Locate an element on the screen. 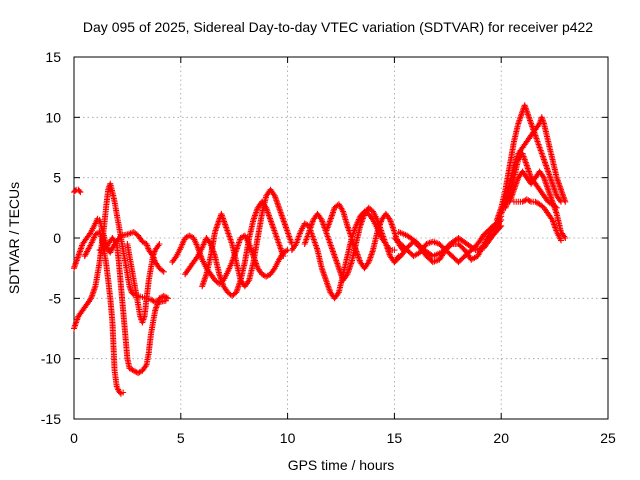 Image resolution: width=640 pixels, height=480 pixels. y-tick-label: 15 is located at coordinates (53, 57).